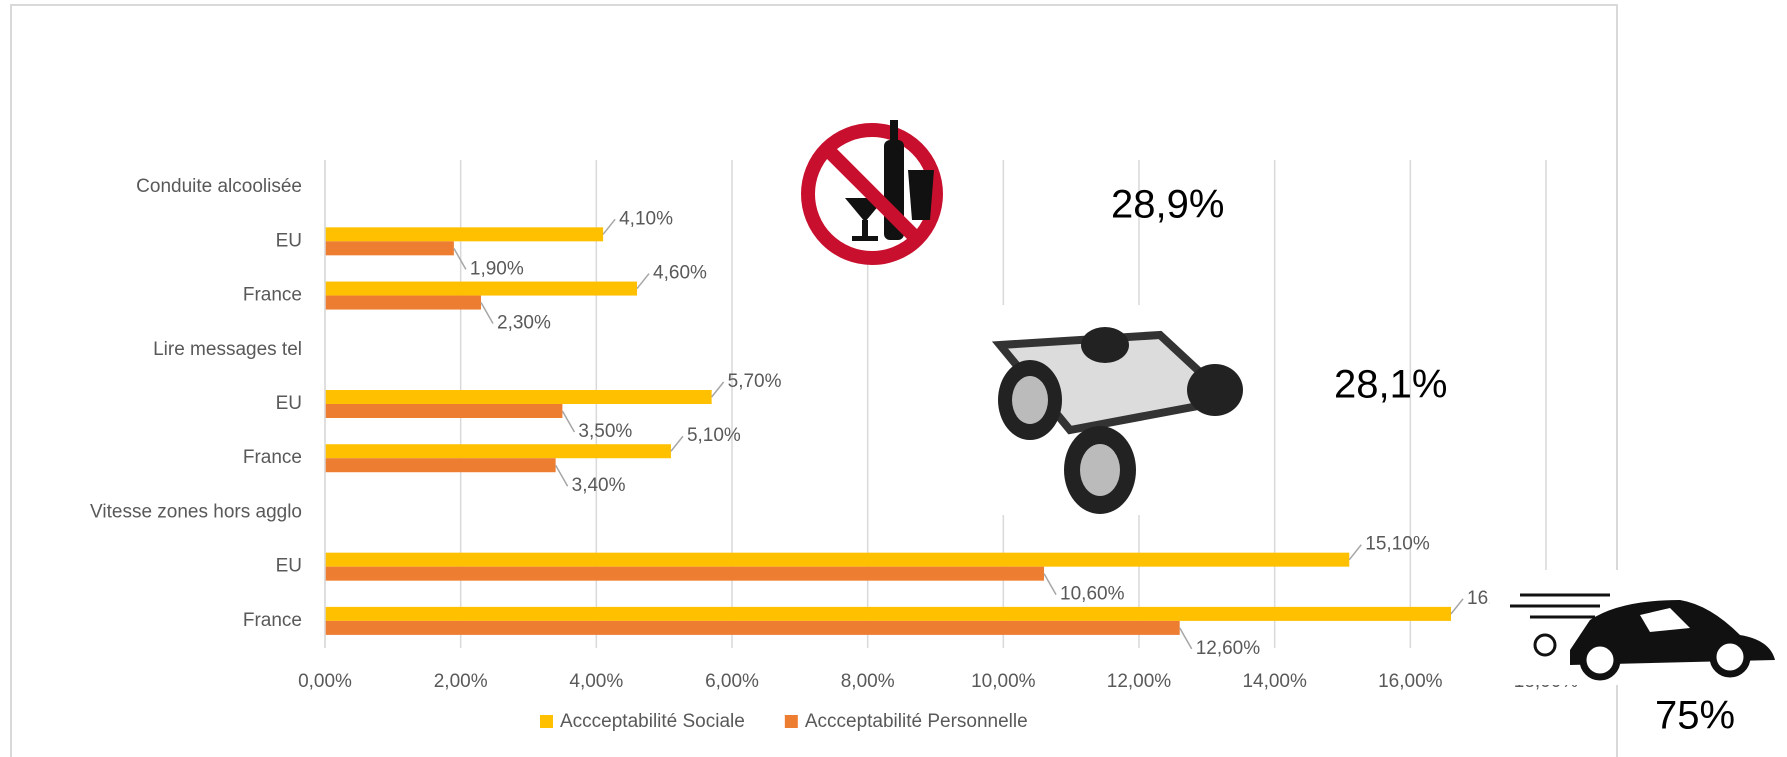 The width and height of the screenshot is (1787, 757). What do you see at coordinates (524, 323) in the screenshot?
I see `data-label: 2,30%` at bounding box center [524, 323].